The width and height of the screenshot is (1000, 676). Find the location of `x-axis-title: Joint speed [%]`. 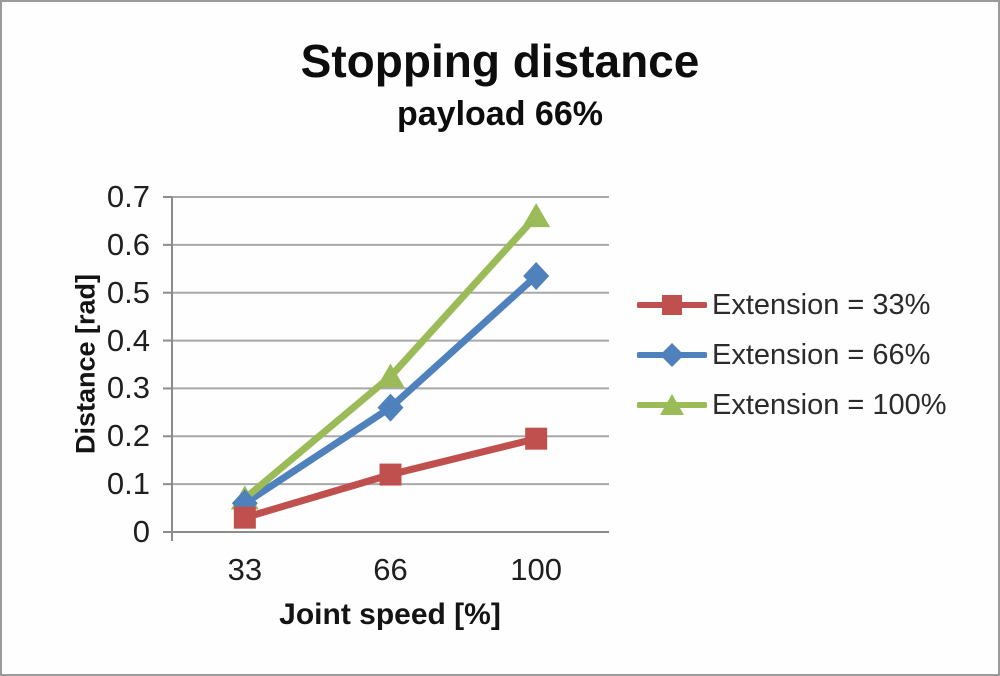

x-axis-title: Joint speed [%] is located at coordinates (390, 614).